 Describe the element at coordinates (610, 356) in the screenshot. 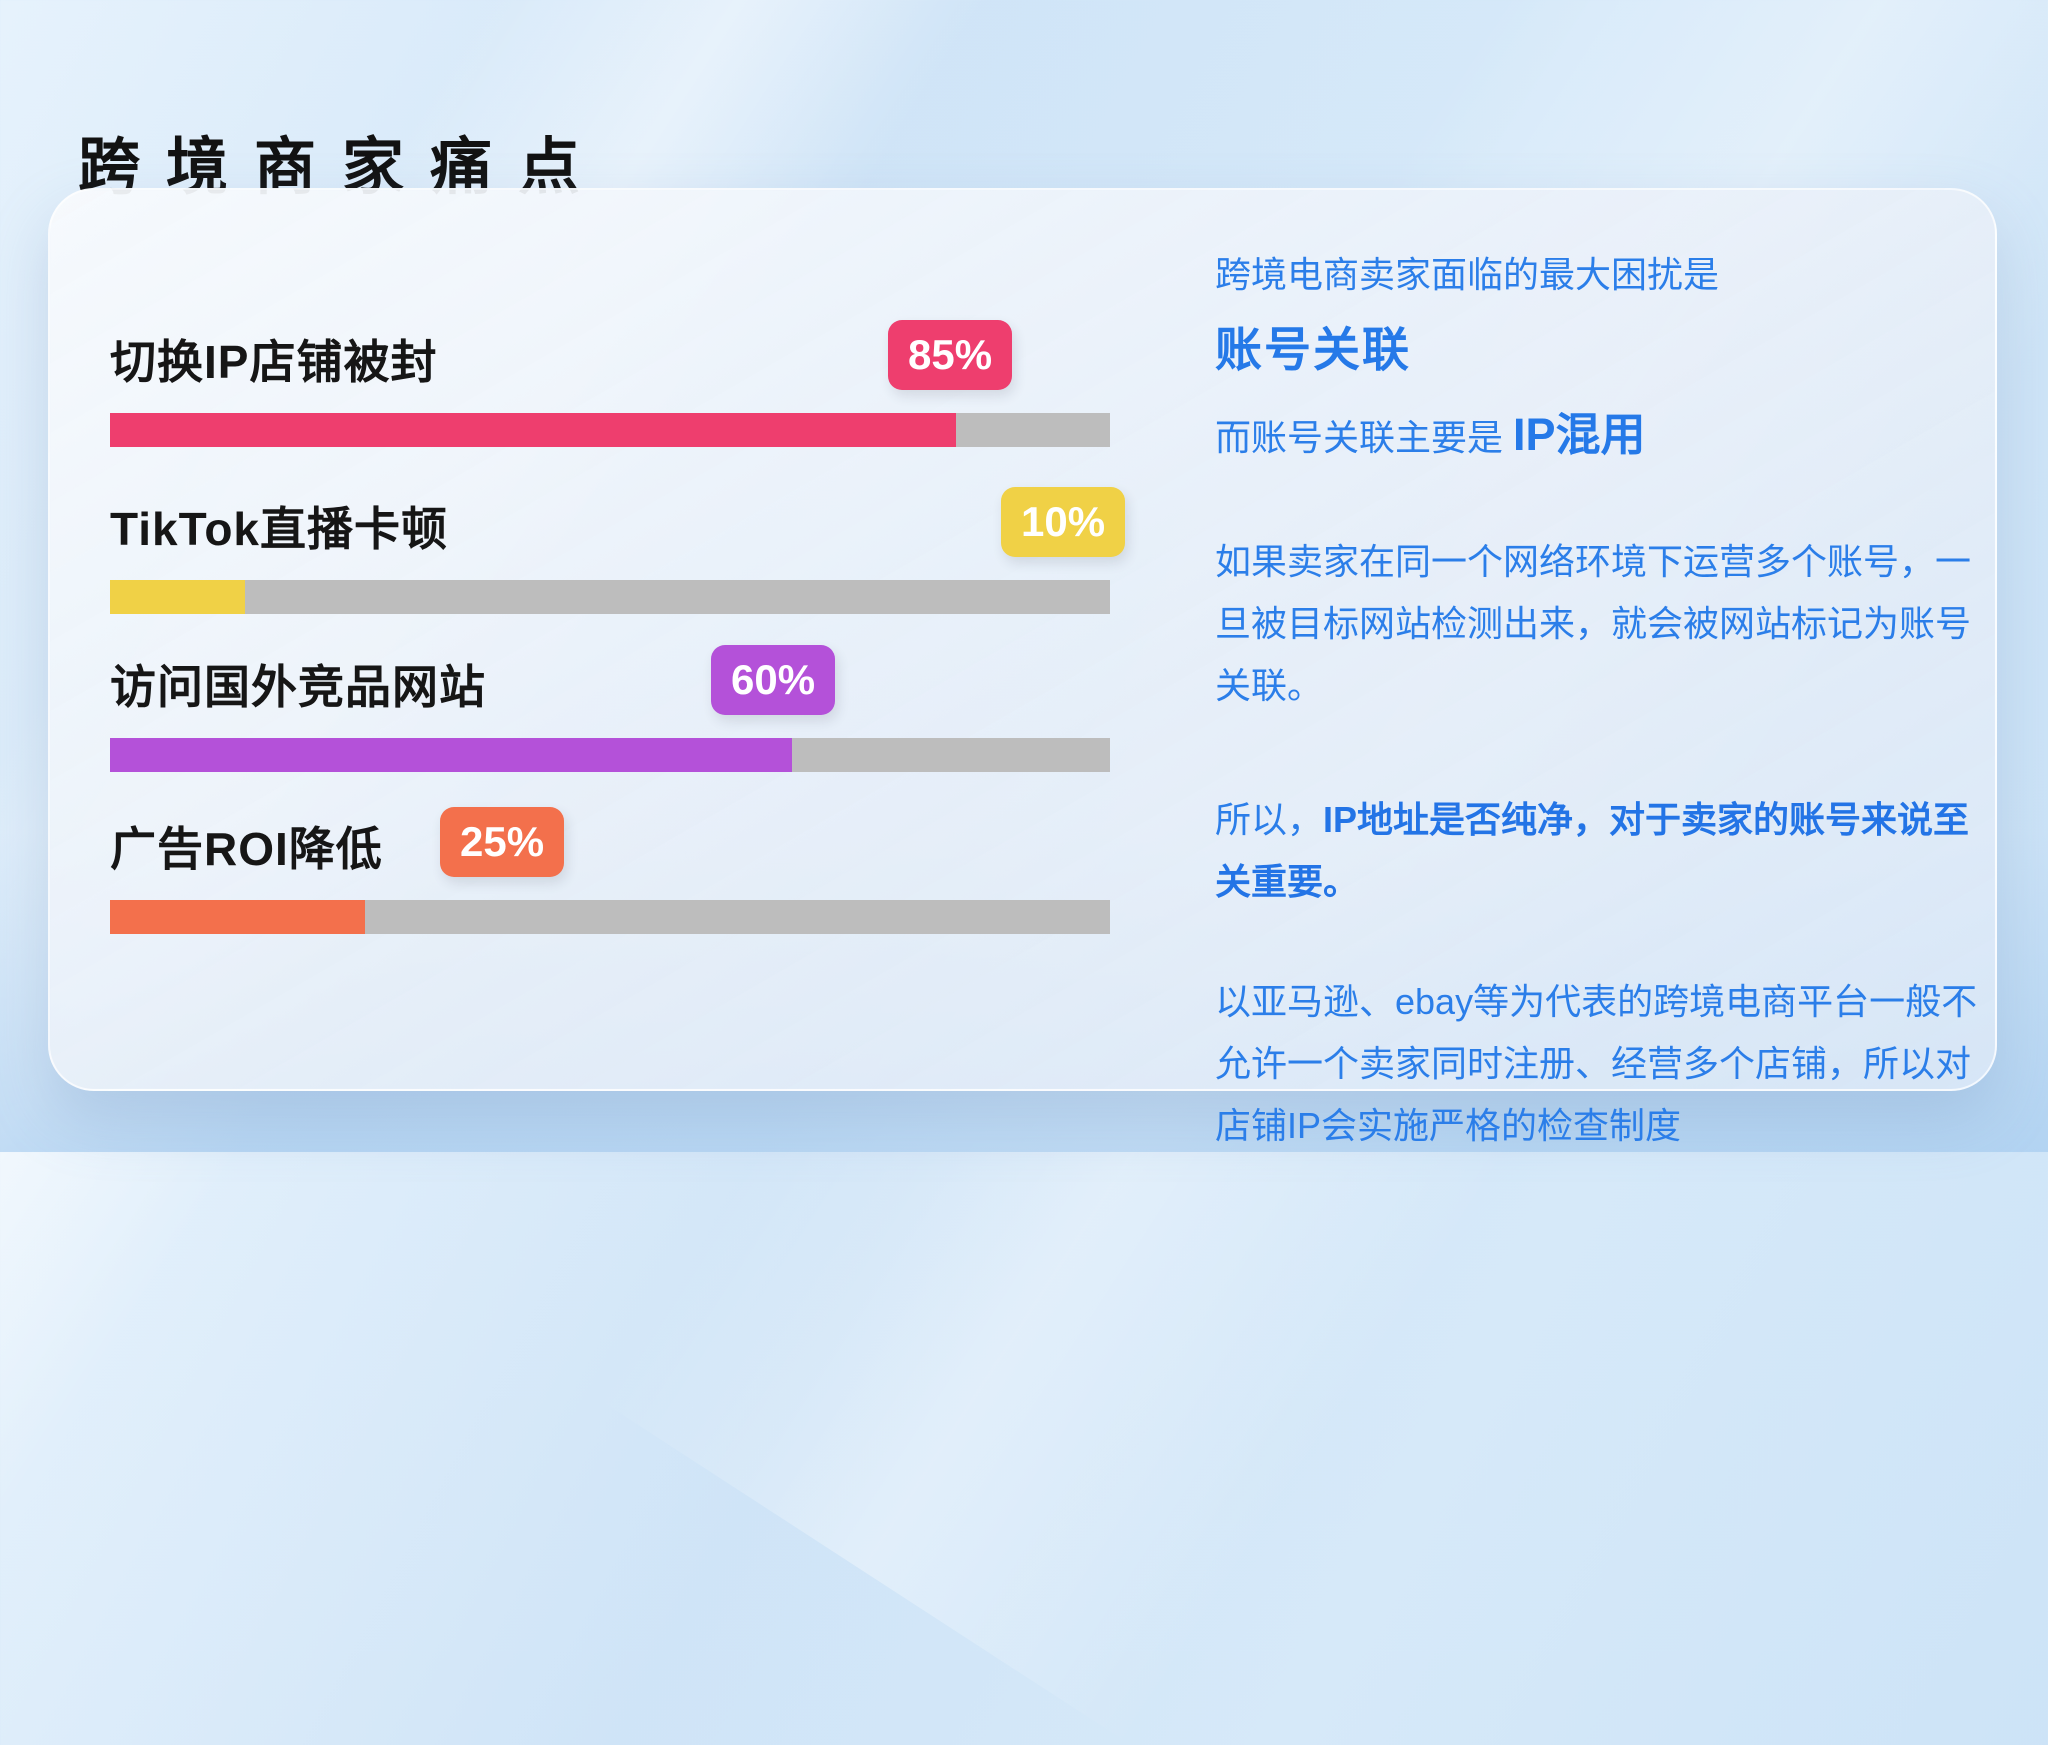

I see `bar-row-head: 切换IP店铺被封 85%` at that location.